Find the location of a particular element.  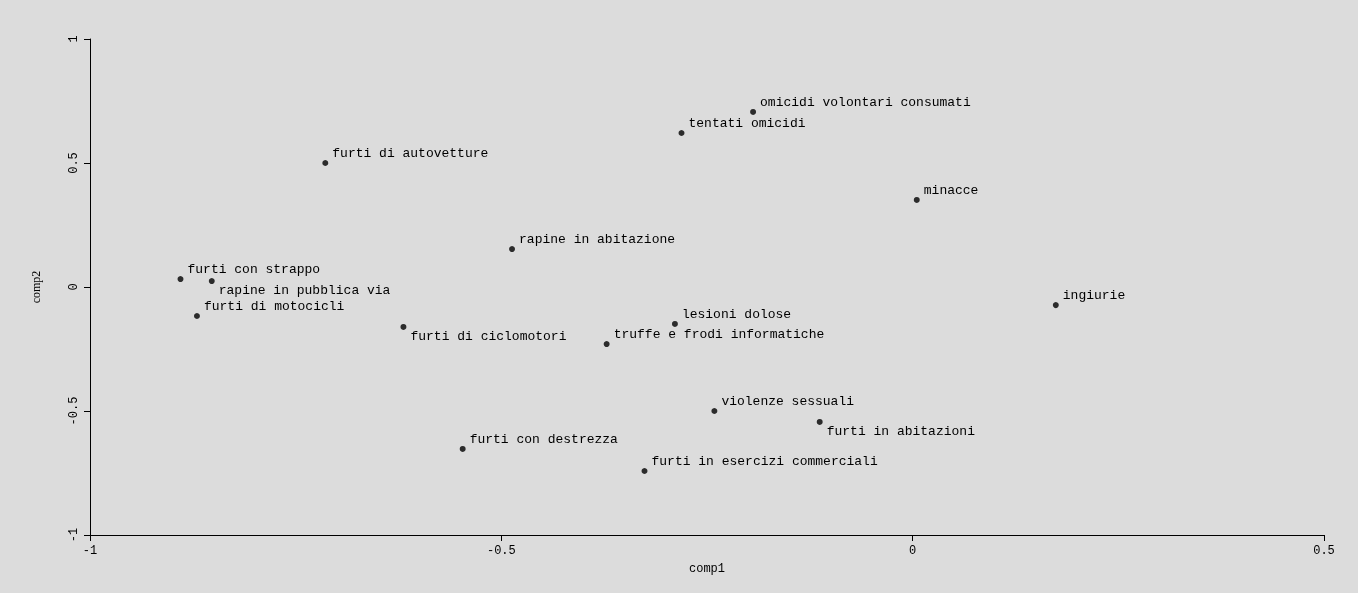

y-tick-label: 1 is located at coordinates (74, 39).